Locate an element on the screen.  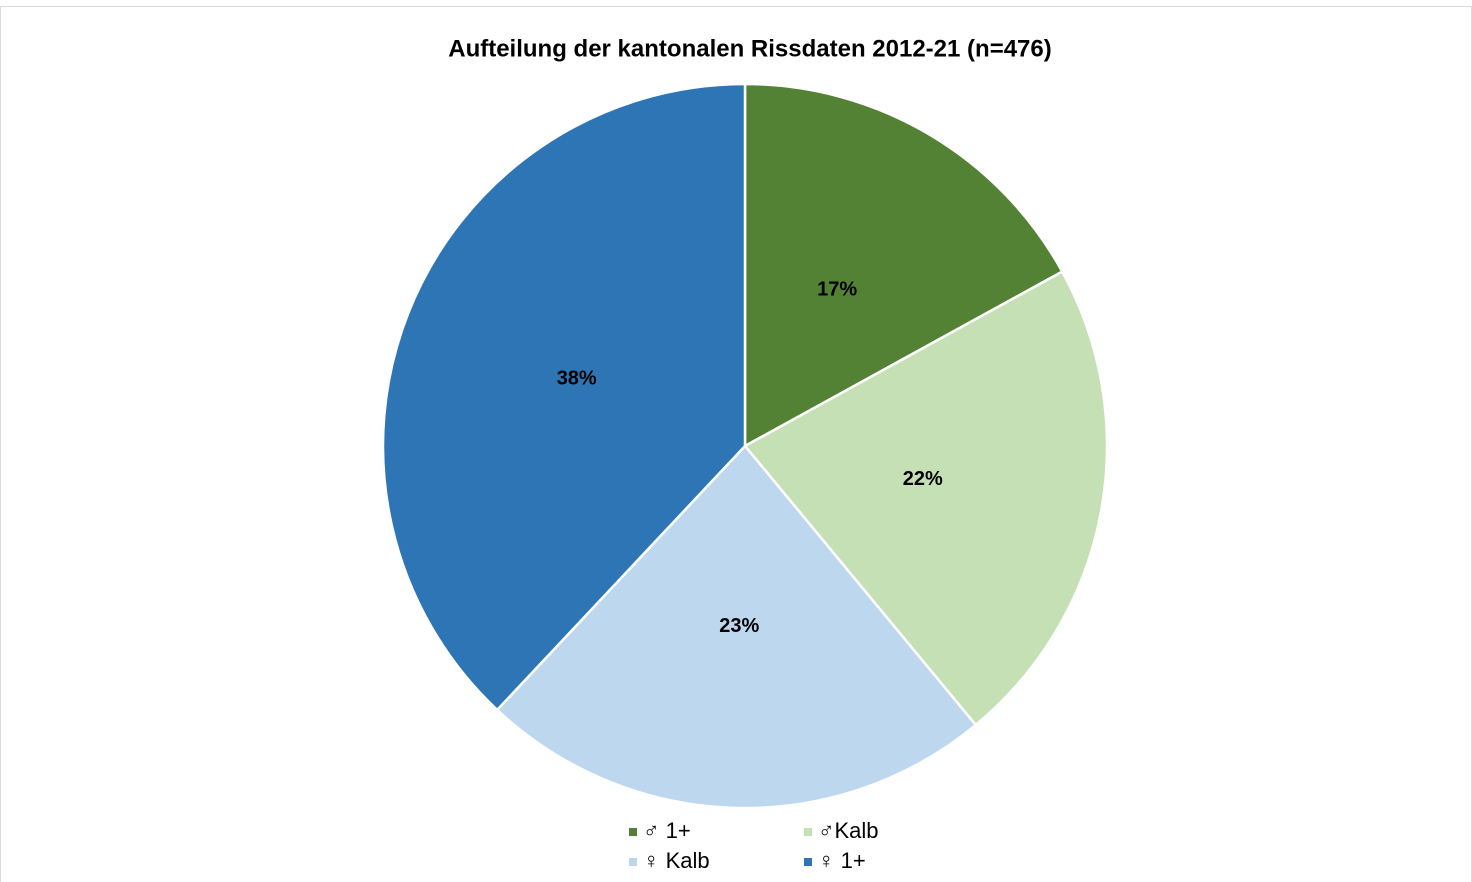
legend-label: ♂ 1+ is located at coordinates (667, 830).